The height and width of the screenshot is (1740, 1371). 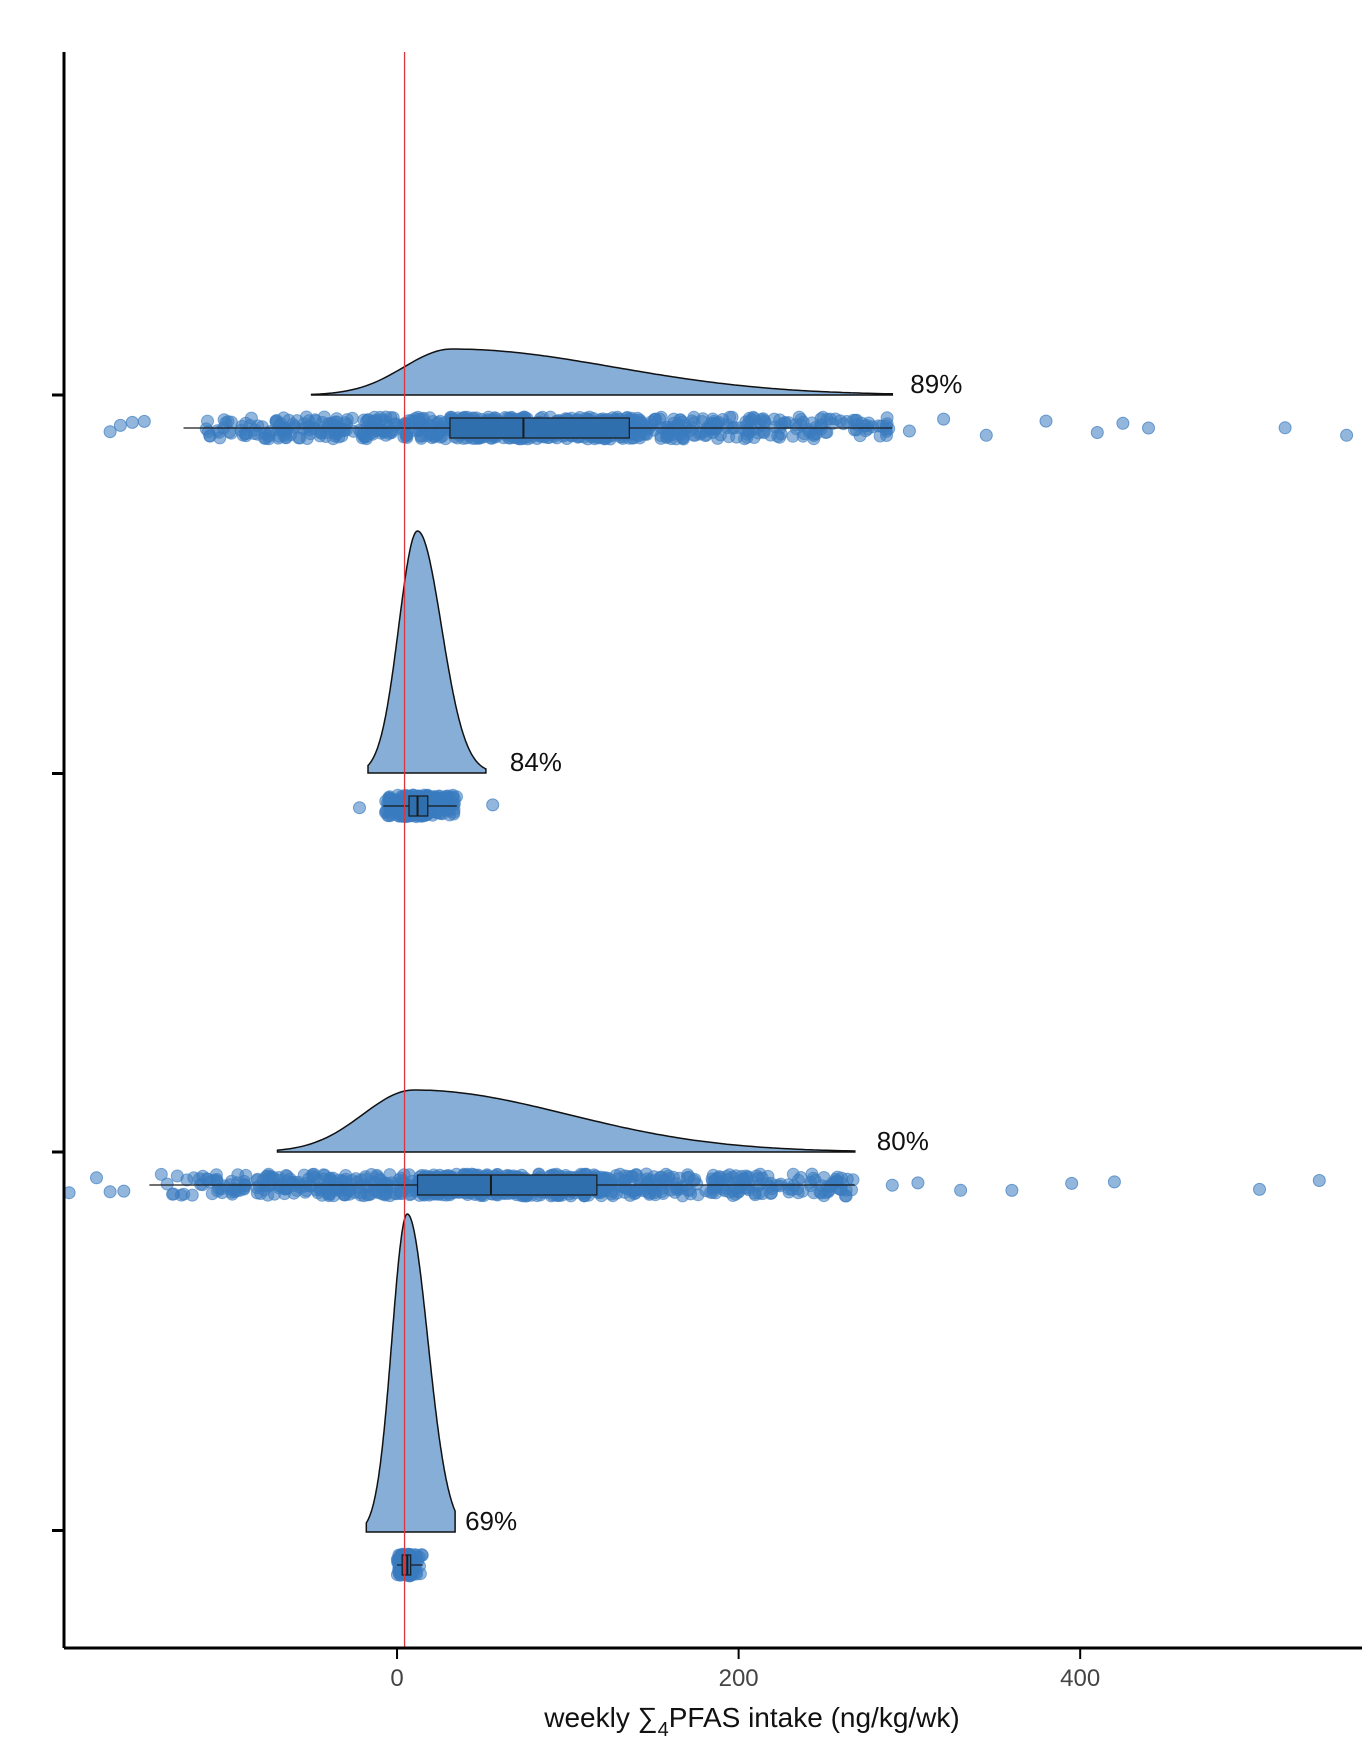 I want to click on x-tick-label: 200, so click(x=739, y=1678).